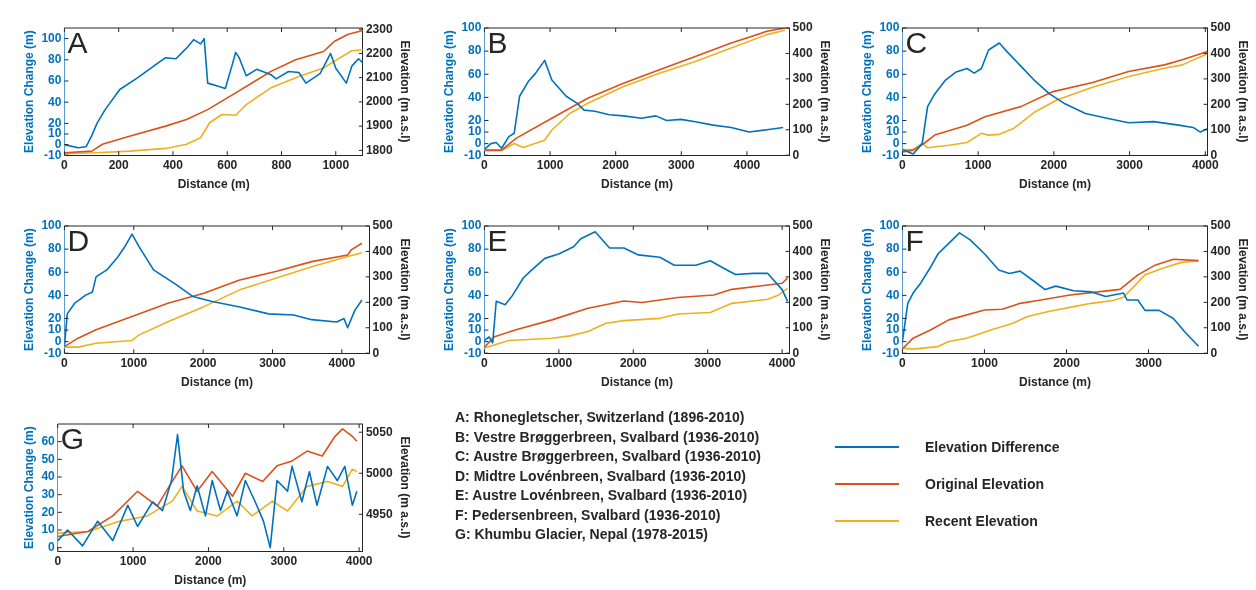 The image size is (1256, 590). What do you see at coordinates (916, 43) in the screenshot?
I see `chart-title: C` at bounding box center [916, 43].